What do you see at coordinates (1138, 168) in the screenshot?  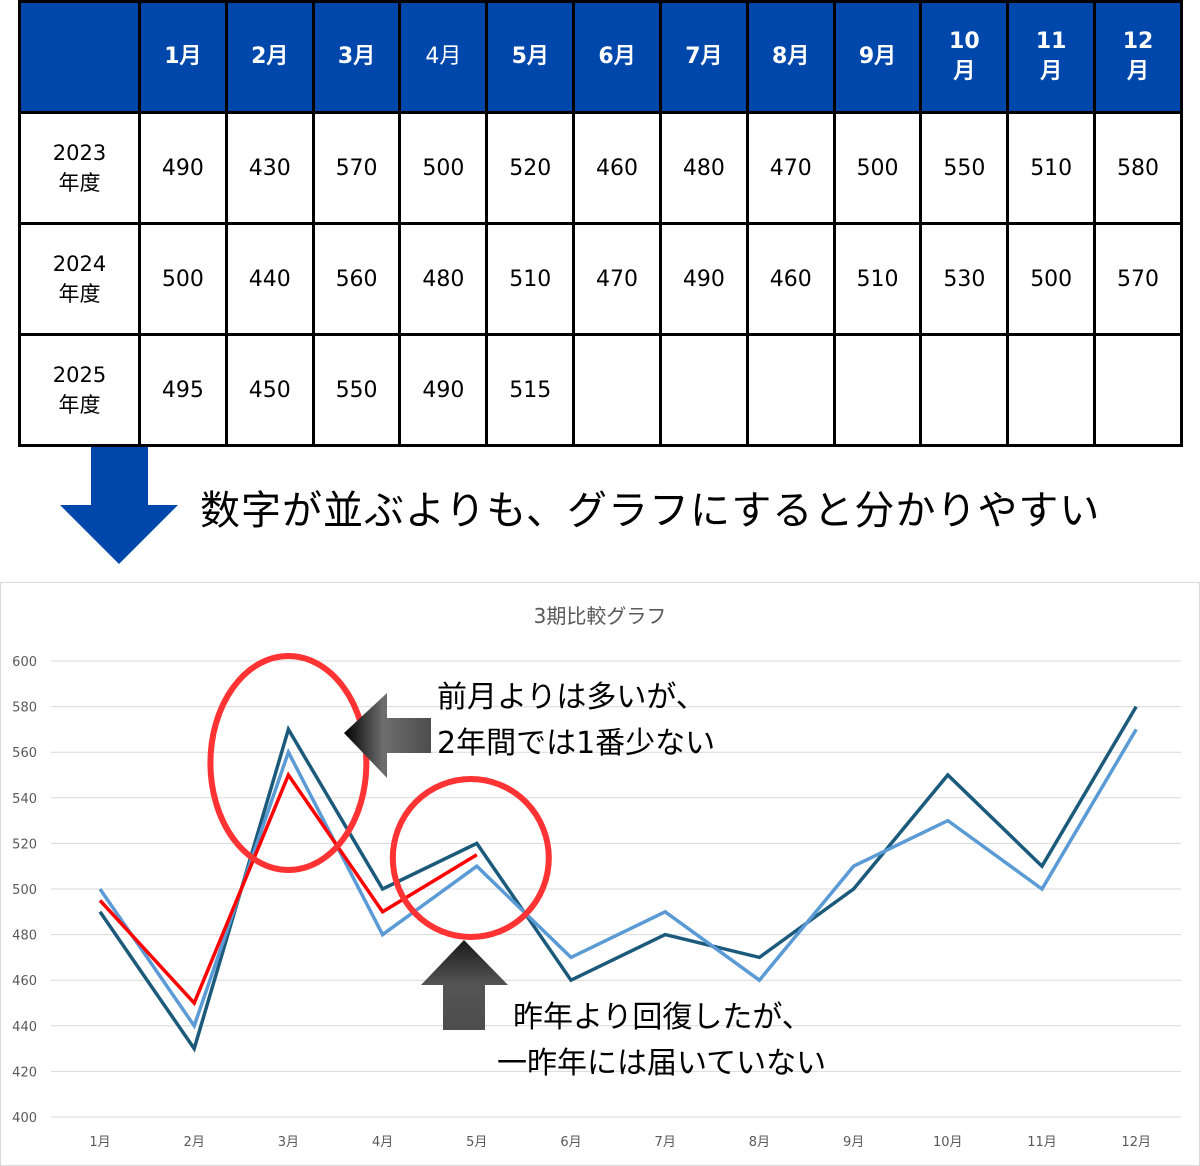 I see `value-cell: 580` at bounding box center [1138, 168].